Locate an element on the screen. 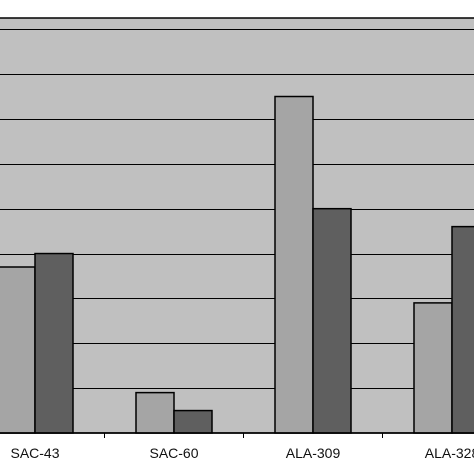  x-axis is located at coordinates (237, 435).